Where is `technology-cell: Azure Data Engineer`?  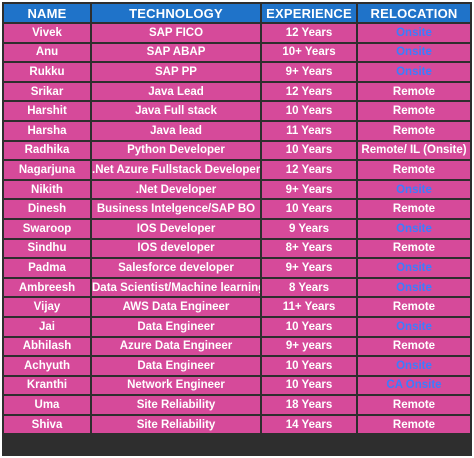 technology-cell: Azure Data Engineer is located at coordinates (176, 346).